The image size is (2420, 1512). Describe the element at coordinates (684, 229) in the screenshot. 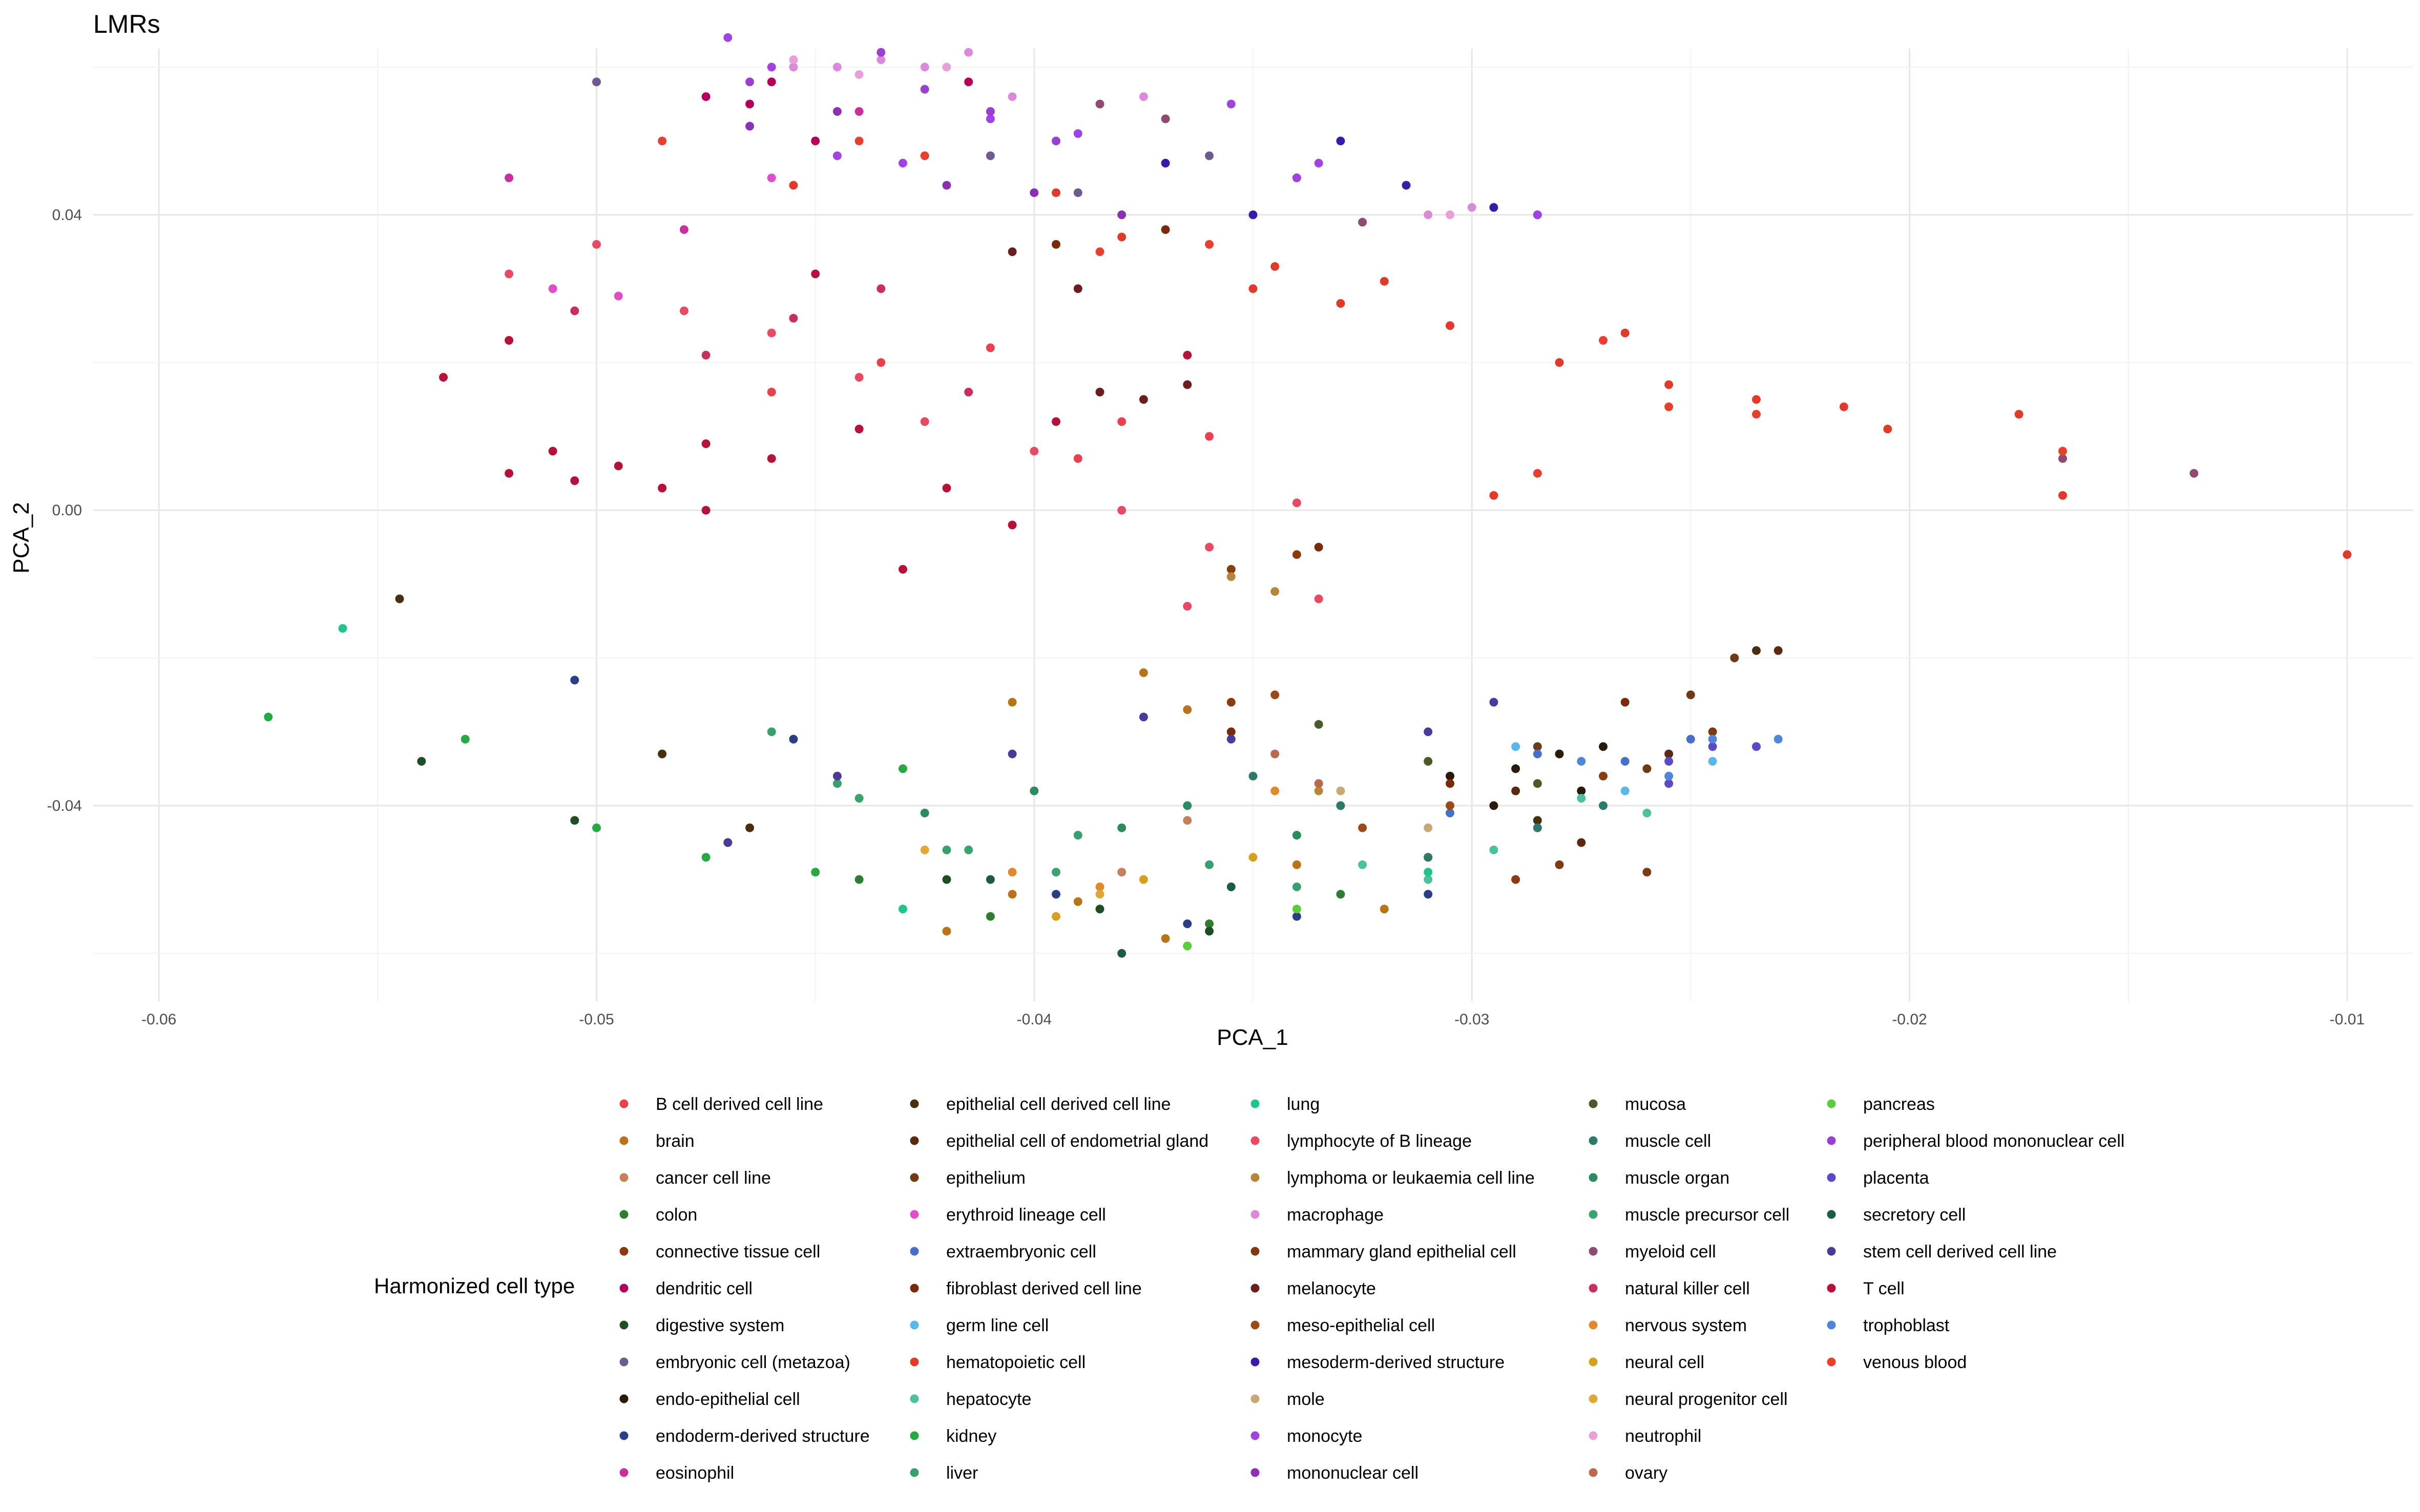

I see `point-eosinophil` at that location.